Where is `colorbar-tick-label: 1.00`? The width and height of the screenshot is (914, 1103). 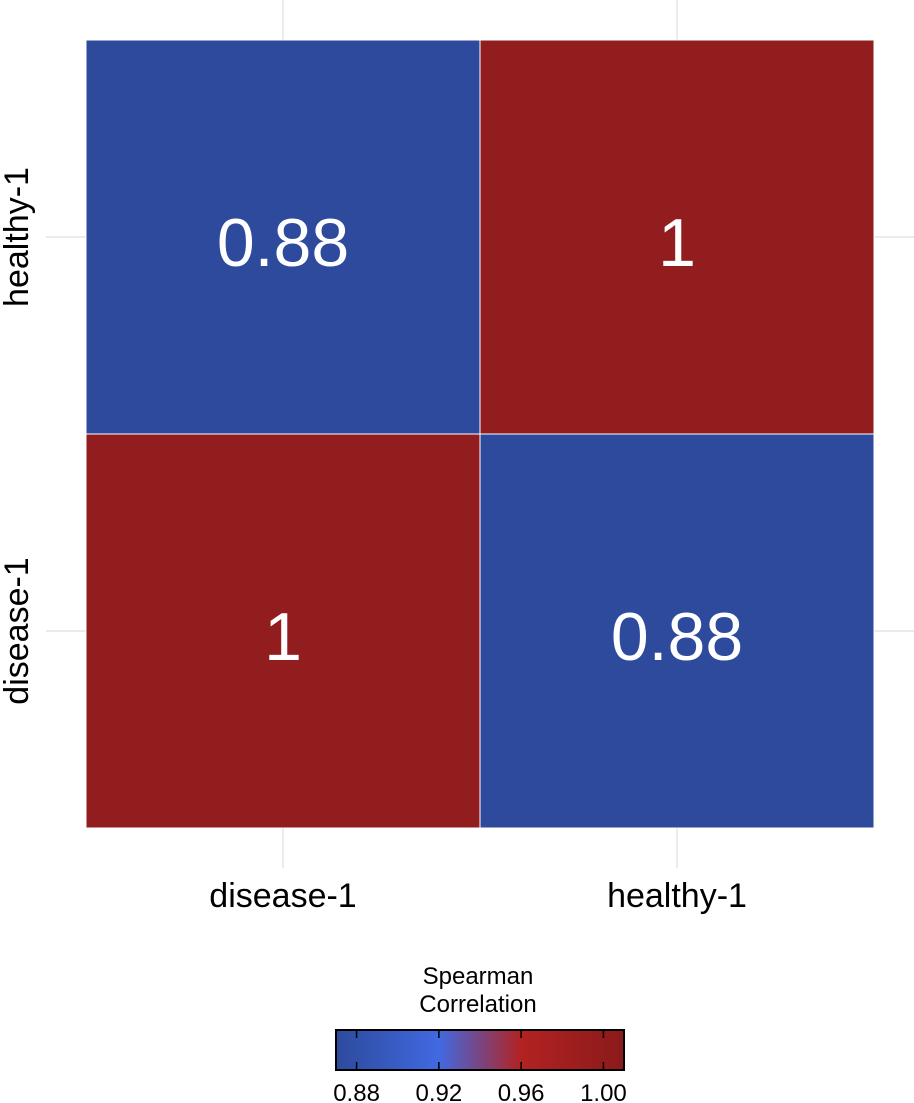
colorbar-tick-label: 1.00 is located at coordinates (603, 1091).